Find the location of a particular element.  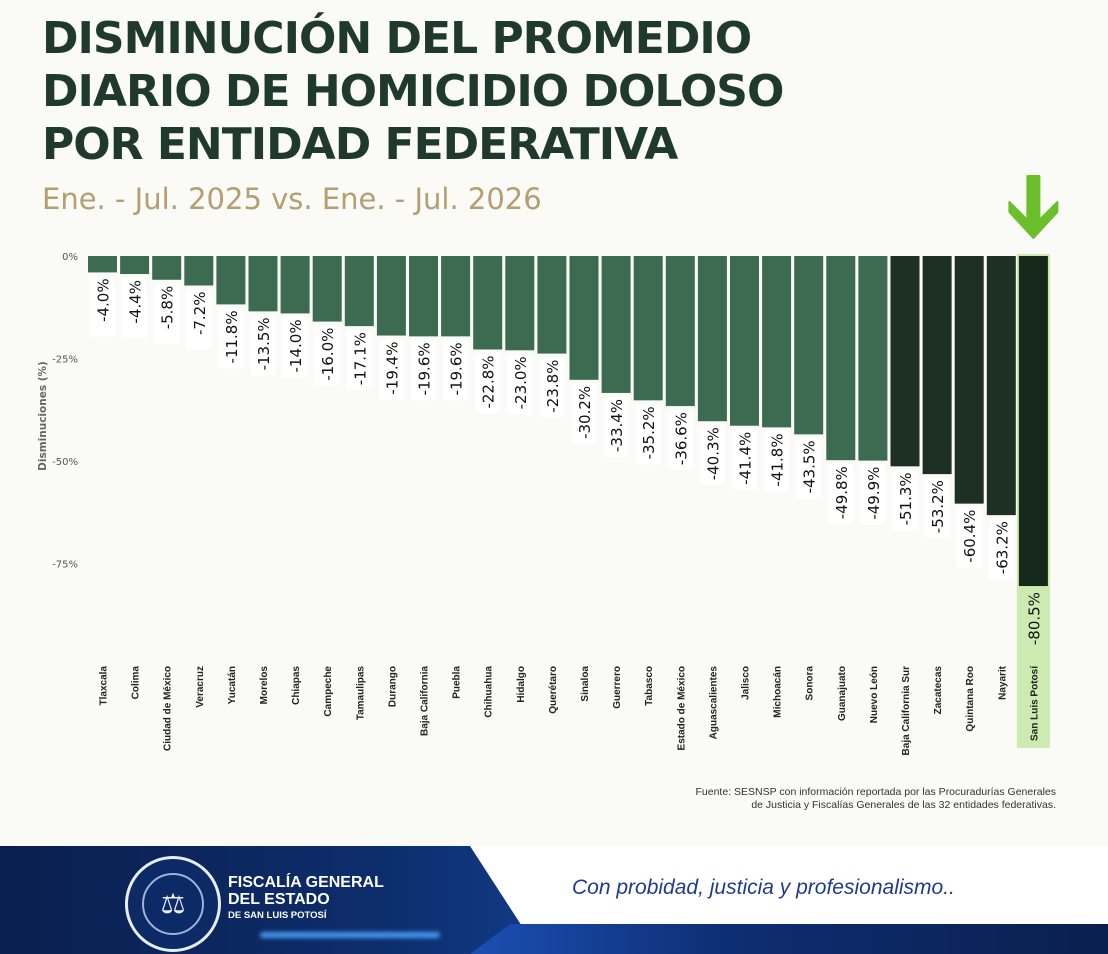

scales-of-justice-icon: ⚖ is located at coordinates (173, 904).